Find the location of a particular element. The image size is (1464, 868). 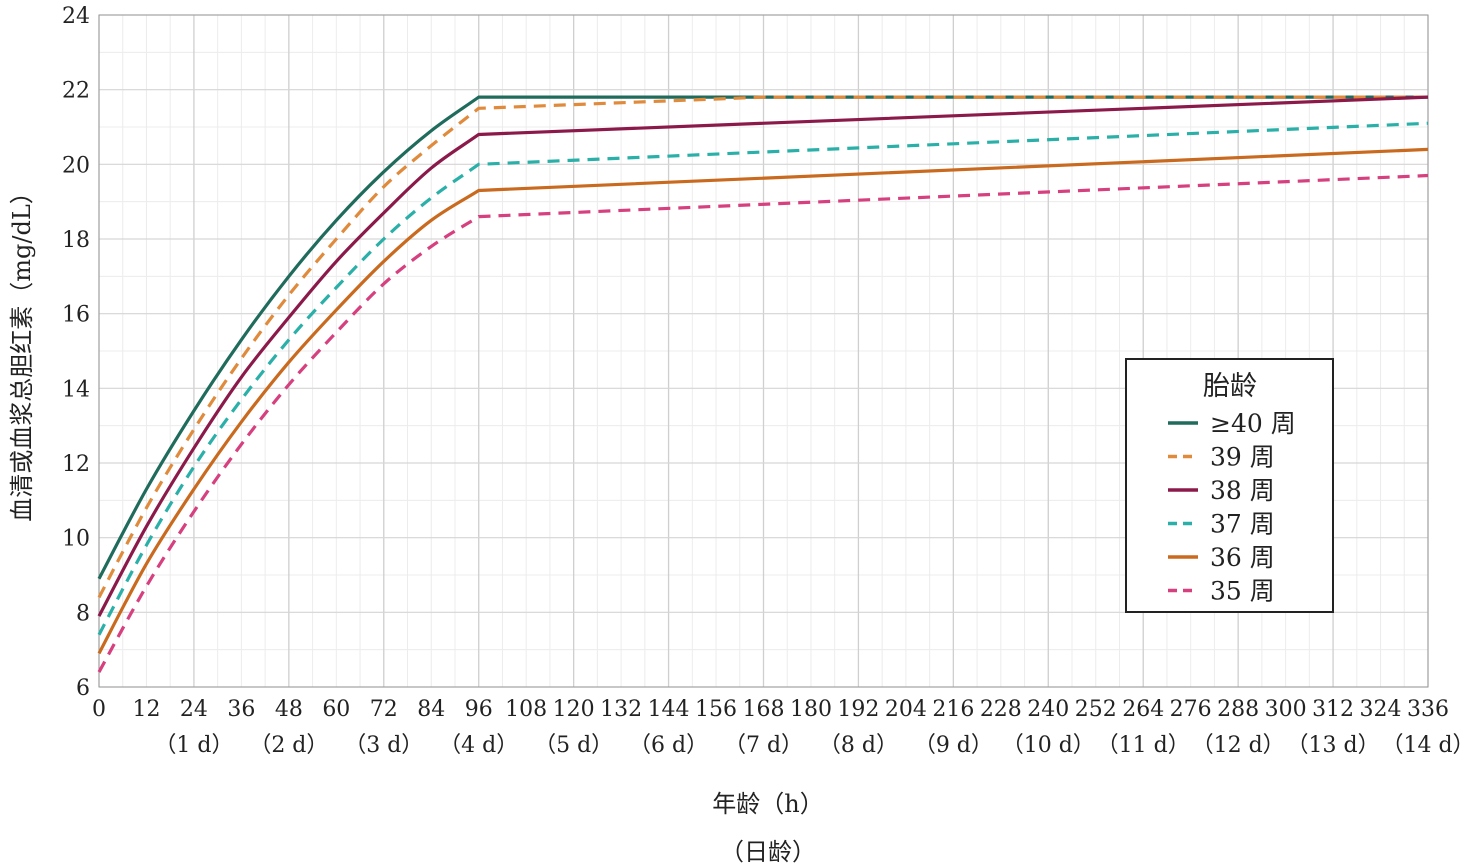

x-day-label: （7 d） is located at coordinates (763, 745).